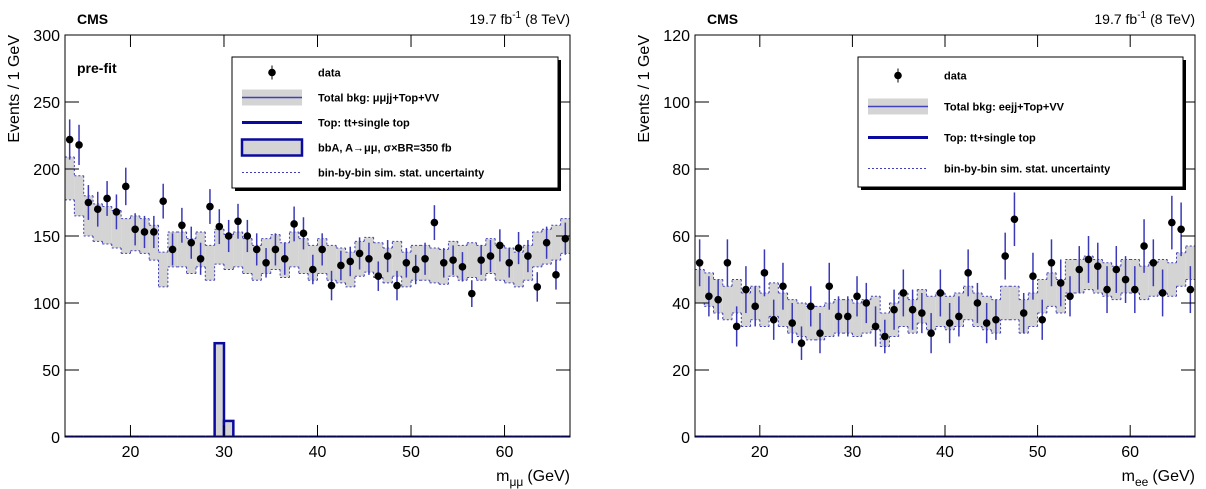  I want to click on x-label-subscript: μμ, so click(517, 482).